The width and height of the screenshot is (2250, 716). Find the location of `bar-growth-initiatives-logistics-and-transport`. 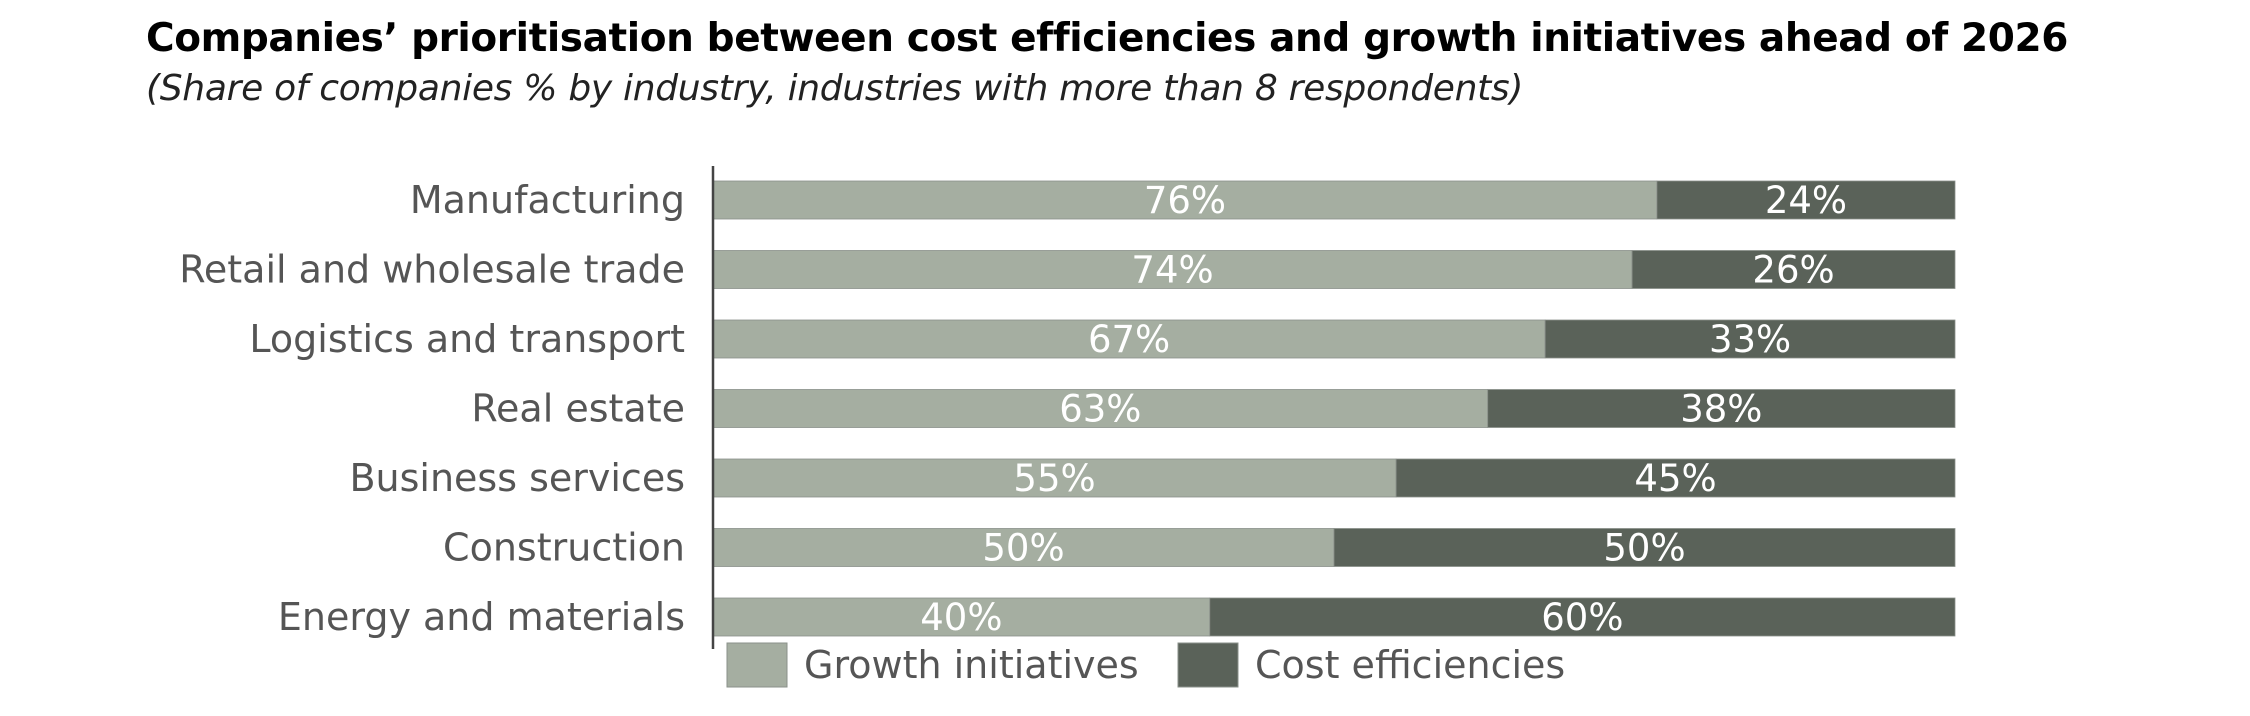

bar-growth-initiatives-logistics-and-transport is located at coordinates (1129, 339).